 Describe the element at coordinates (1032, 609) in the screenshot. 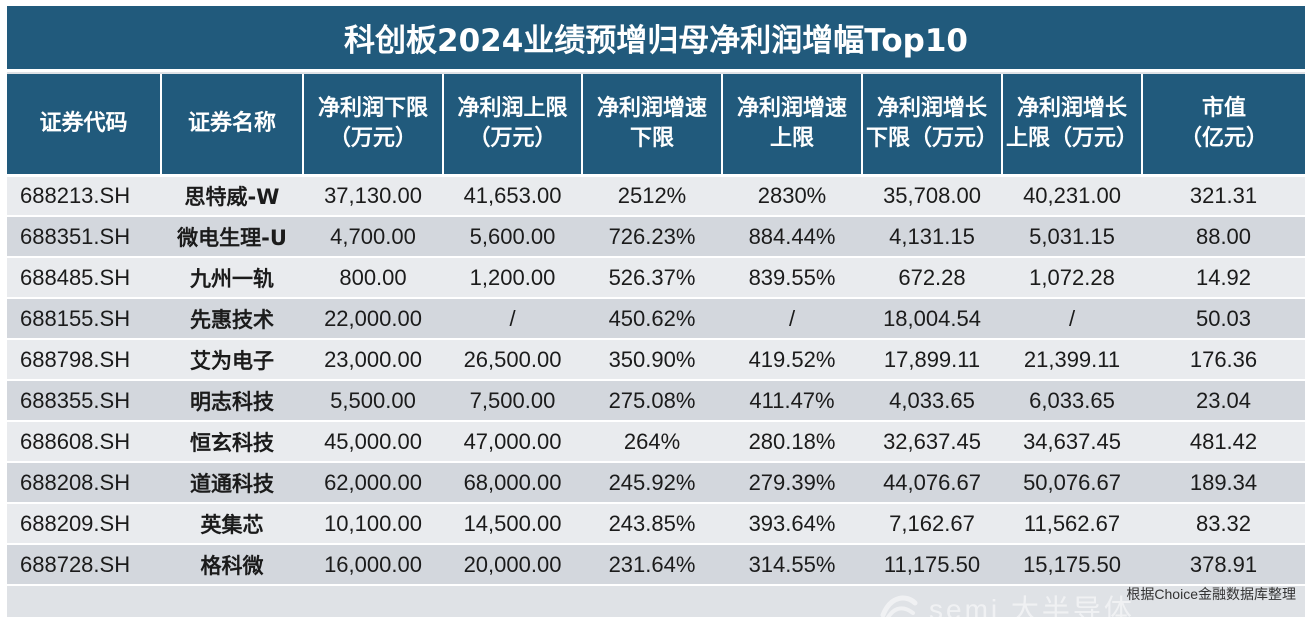

I see `watermark-text: semi 大半导体` at that location.